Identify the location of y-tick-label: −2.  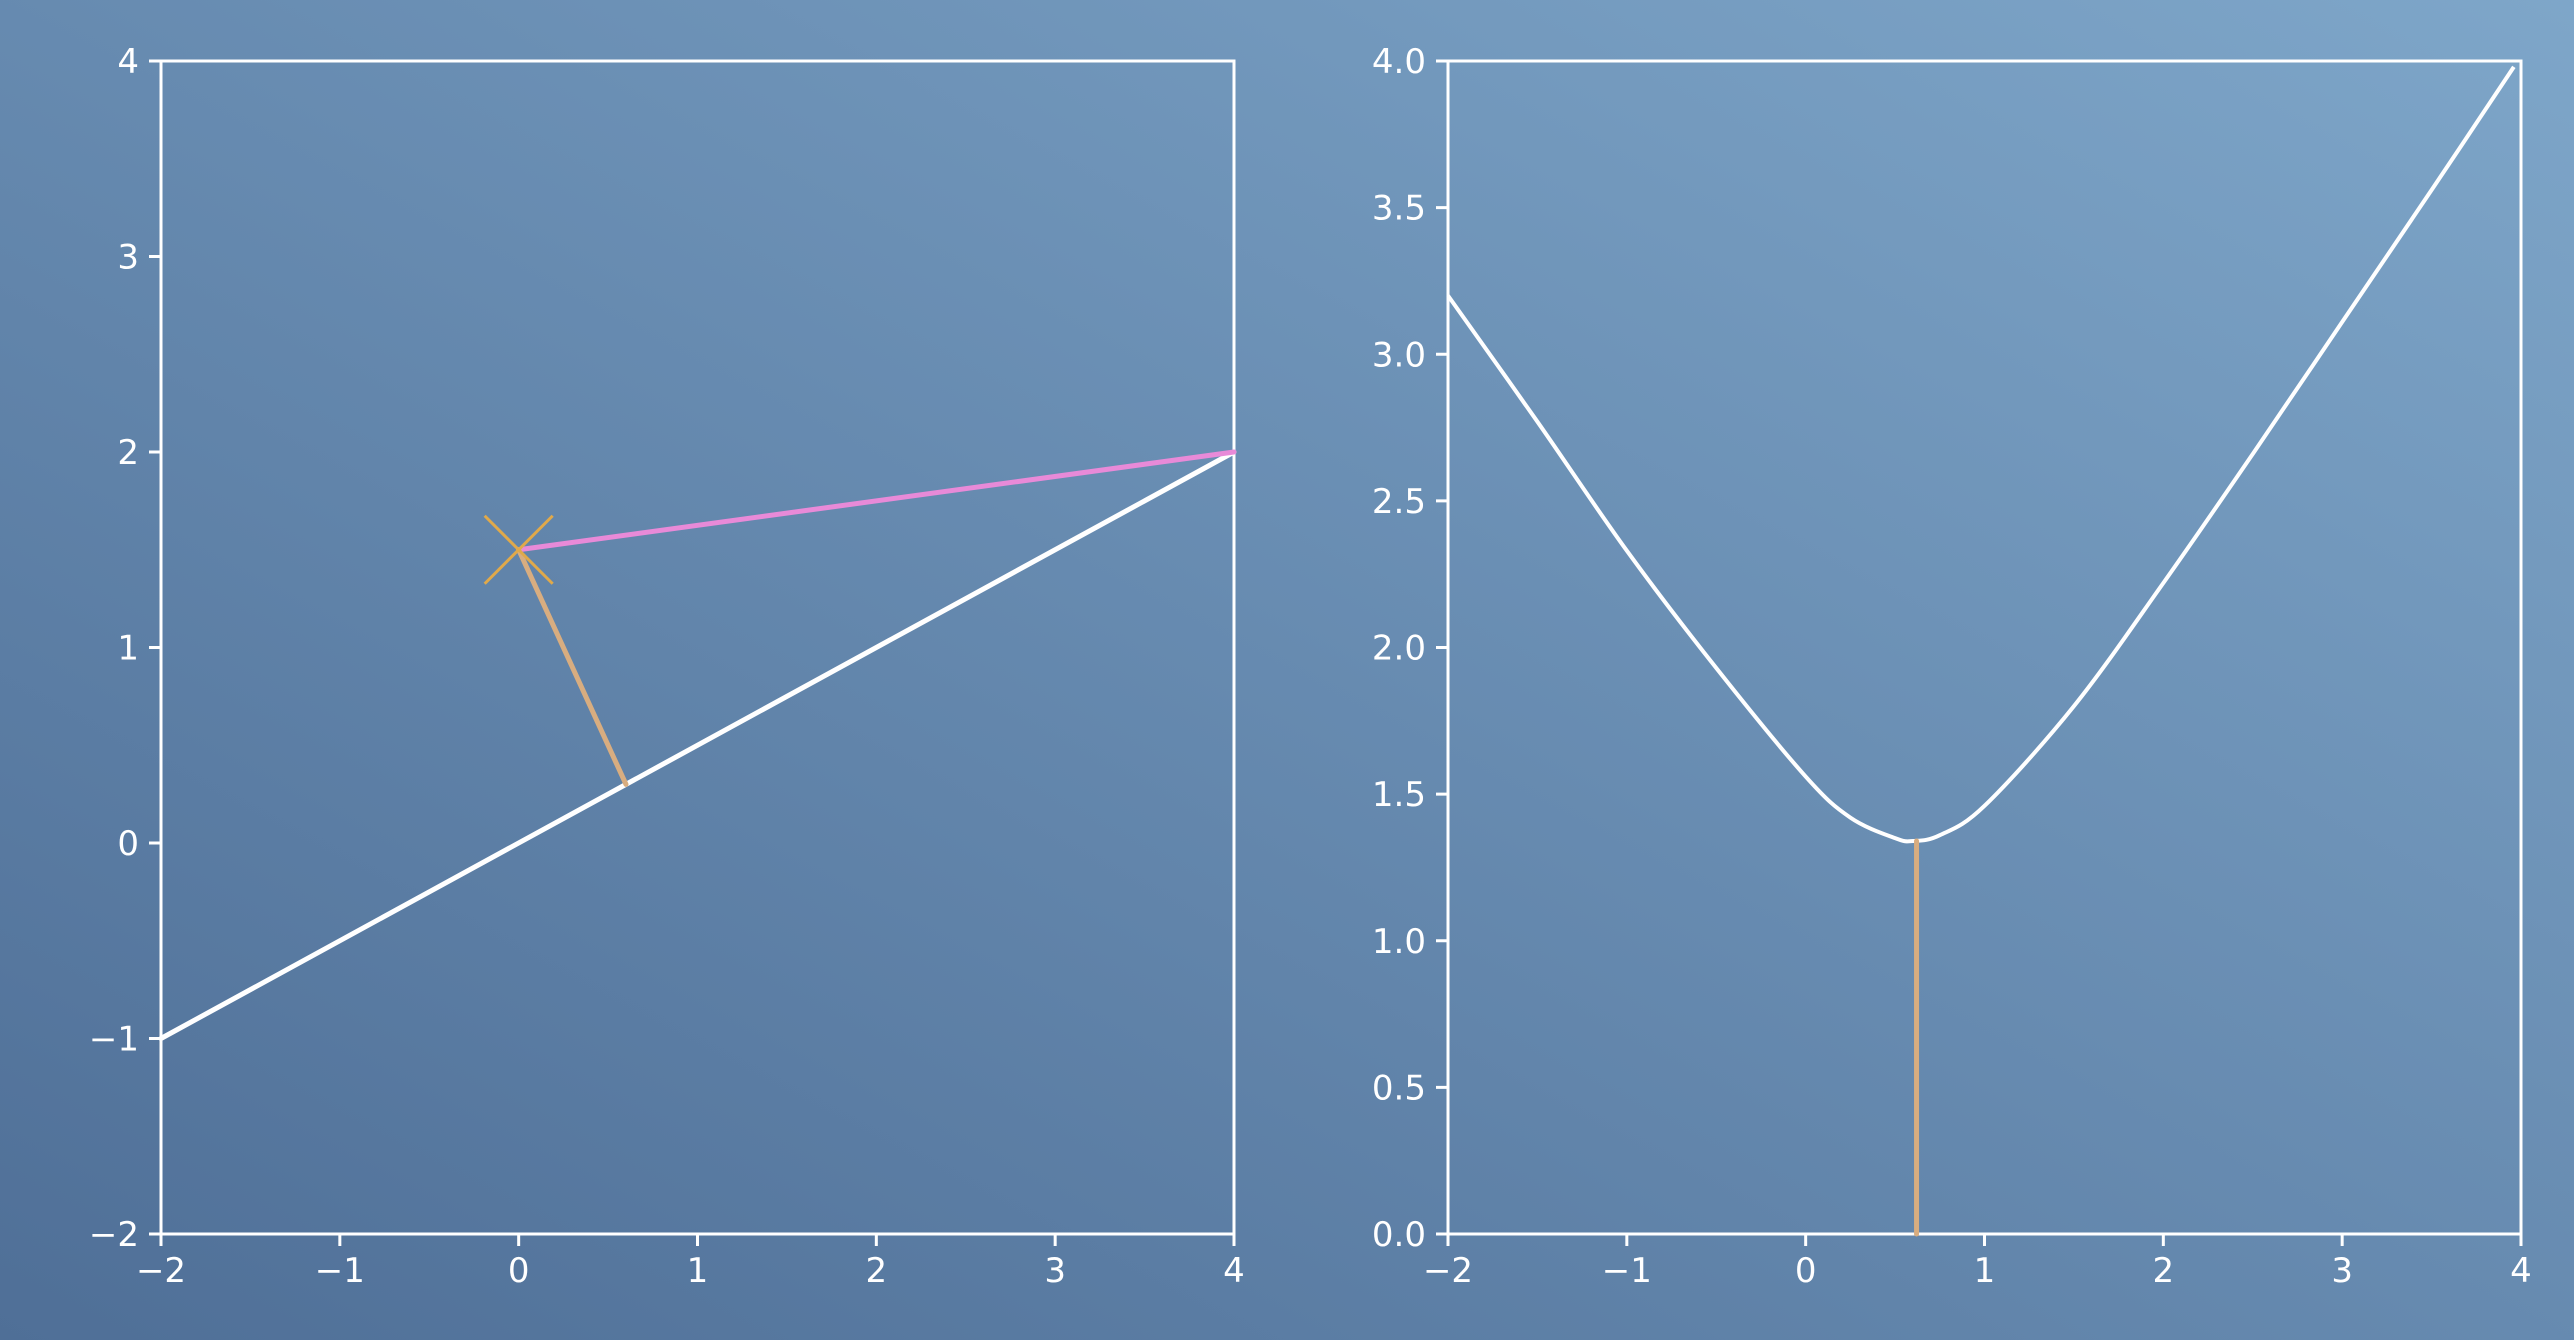
(114, 1235).